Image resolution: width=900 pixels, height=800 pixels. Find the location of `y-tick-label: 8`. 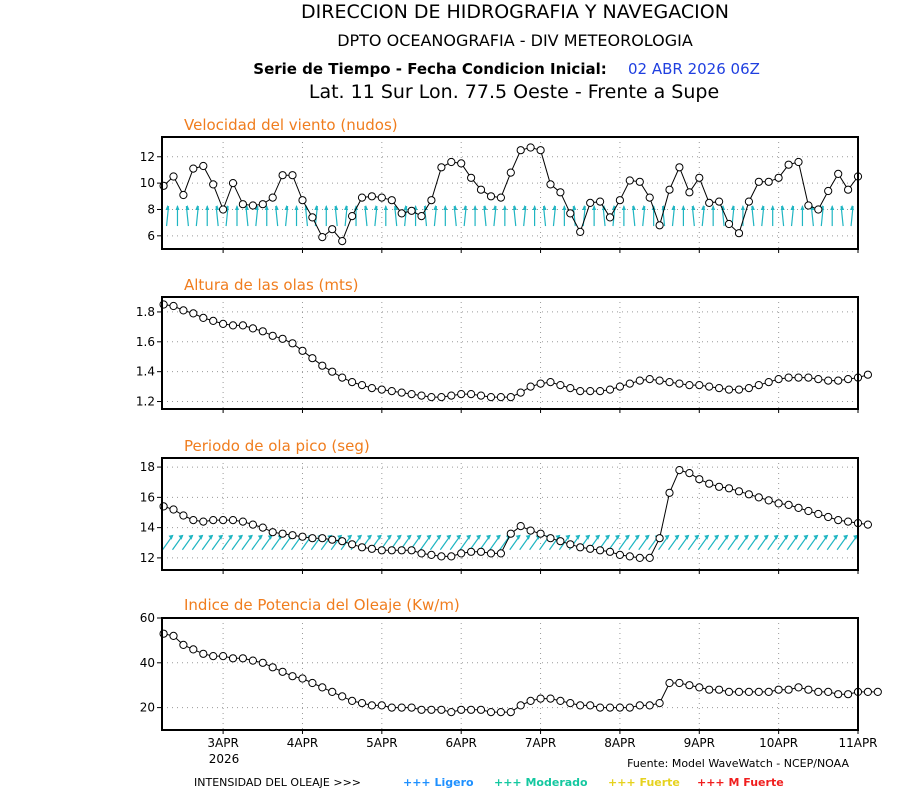

y-tick-label: 8 is located at coordinates (151, 209).